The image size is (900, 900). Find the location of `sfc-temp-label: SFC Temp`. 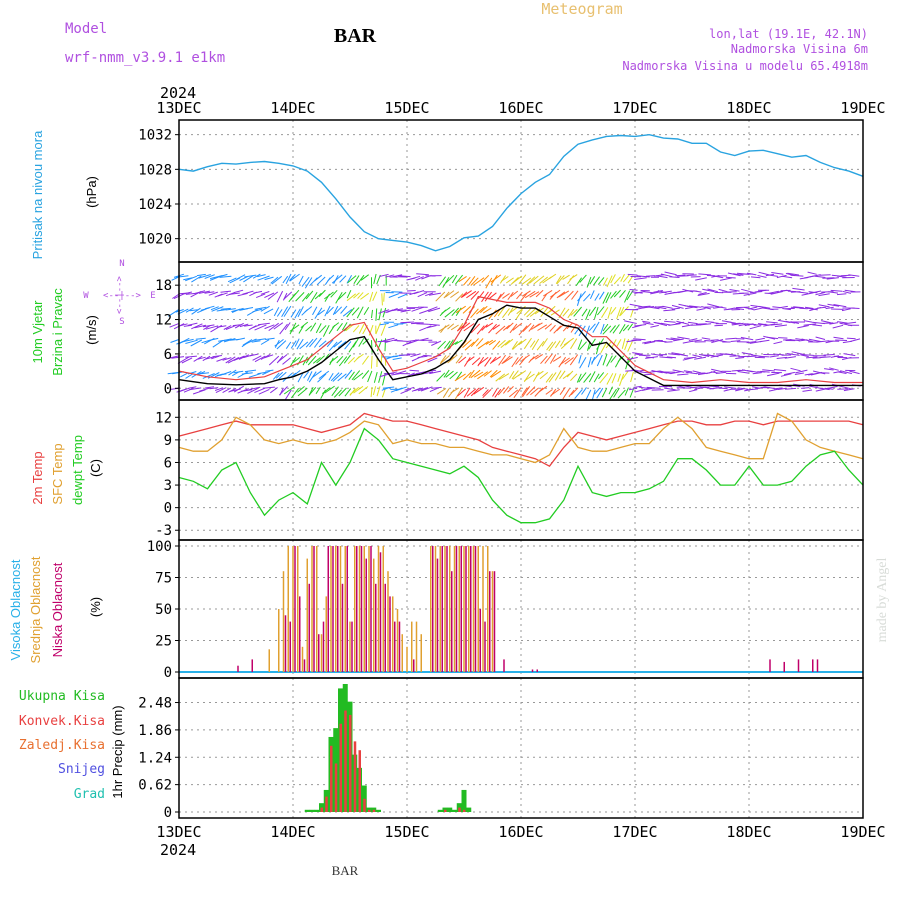

sfc-temp-label: SFC Temp is located at coordinates (57, 473).